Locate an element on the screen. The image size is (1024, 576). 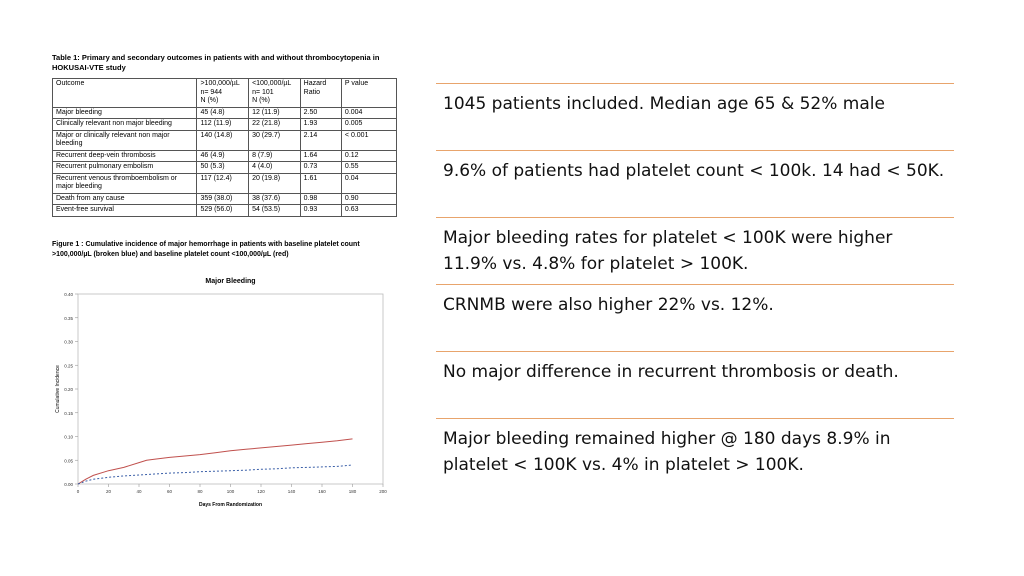
table-cell: 8 (7.9) is located at coordinates (274, 155).